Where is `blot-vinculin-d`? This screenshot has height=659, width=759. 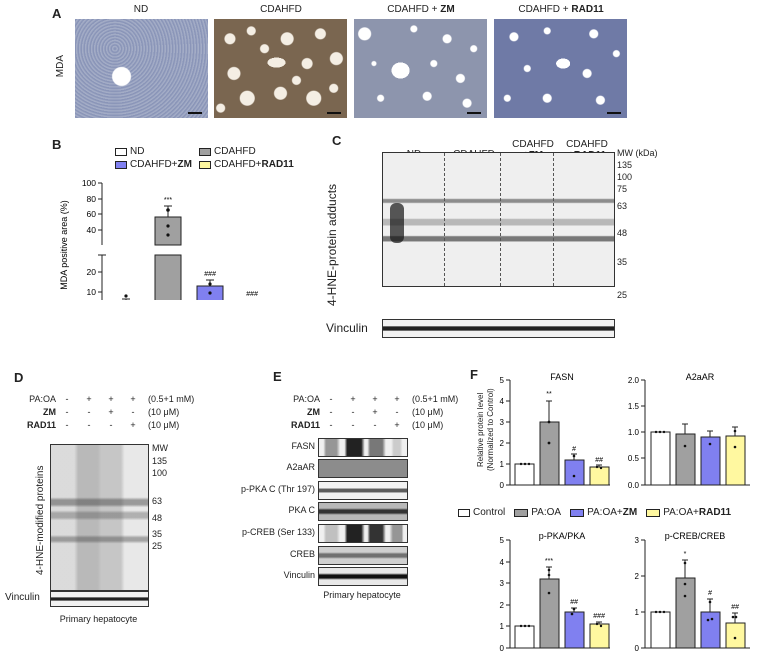
blot-vinculin-d is located at coordinates (99, 599).